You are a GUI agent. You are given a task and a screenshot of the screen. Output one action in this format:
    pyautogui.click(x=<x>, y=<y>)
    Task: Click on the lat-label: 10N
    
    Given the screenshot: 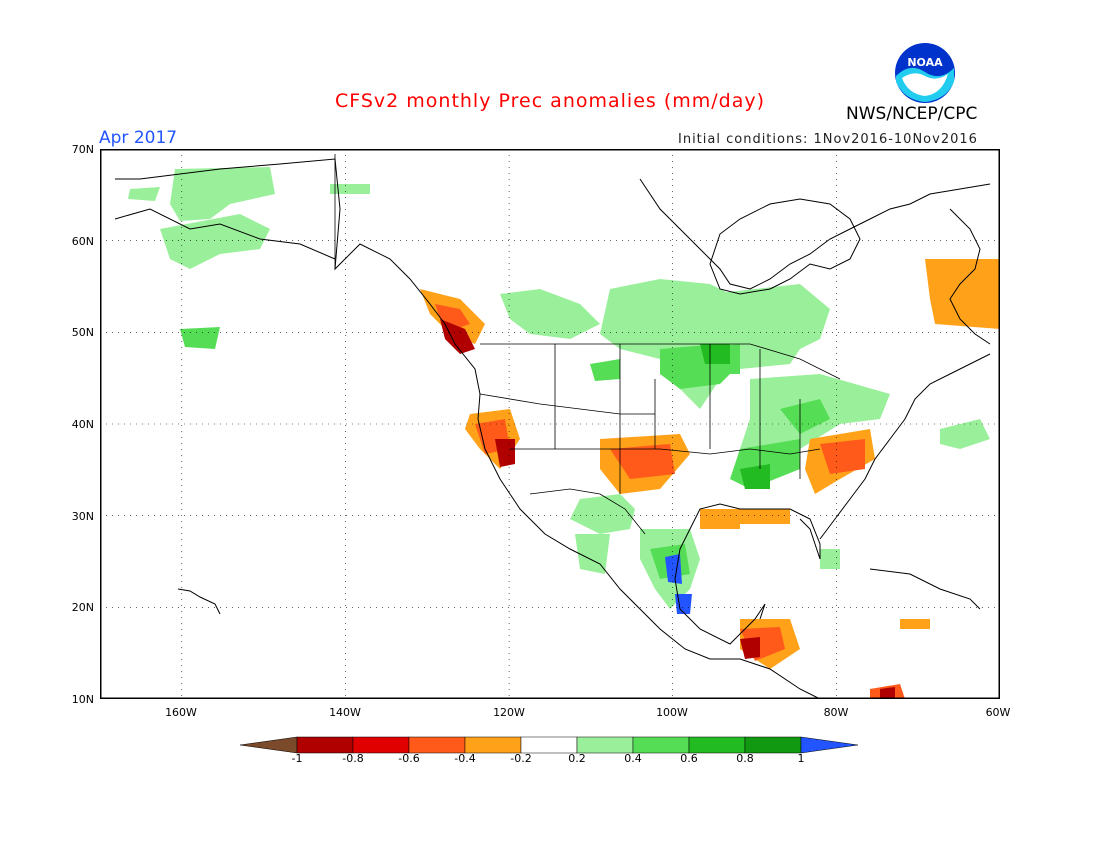 What is the action you would take?
    pyautogui.click(x=82, y=699)
    